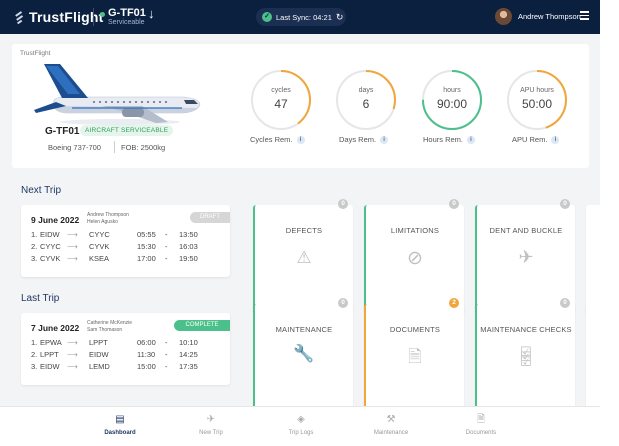  Describe the element at coordinates (143, 147) in the screenshot. I see `fuel-on-board: FOB: 2500kg` at that location.